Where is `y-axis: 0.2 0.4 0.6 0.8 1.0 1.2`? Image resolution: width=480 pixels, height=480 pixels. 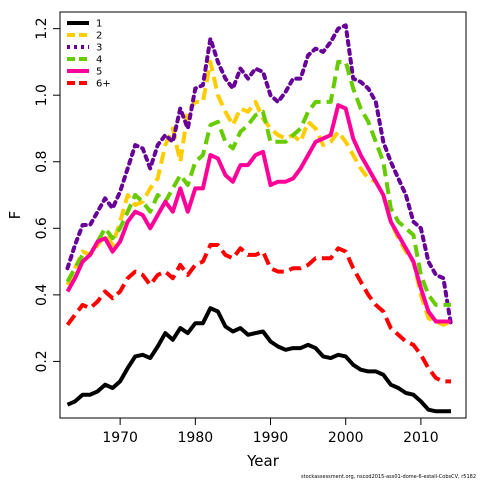 y-axis: 0.2 0.4 0.6 0.8 1.0 1.2 is located at coordinates (47, 195).